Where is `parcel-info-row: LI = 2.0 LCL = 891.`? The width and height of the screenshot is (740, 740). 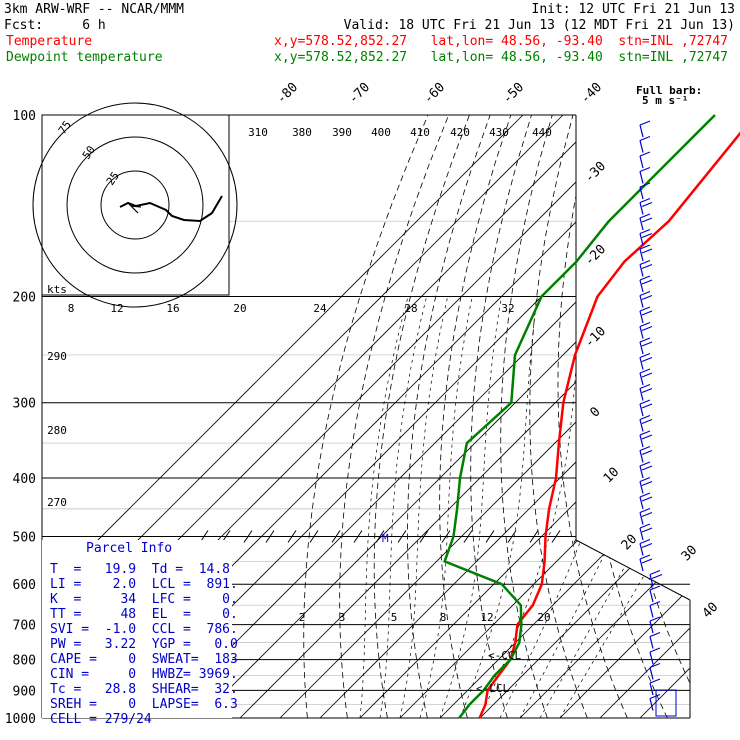 parcel-info-row: LI = 2.0 LCL = 891. is located at coordinates (144, 584).